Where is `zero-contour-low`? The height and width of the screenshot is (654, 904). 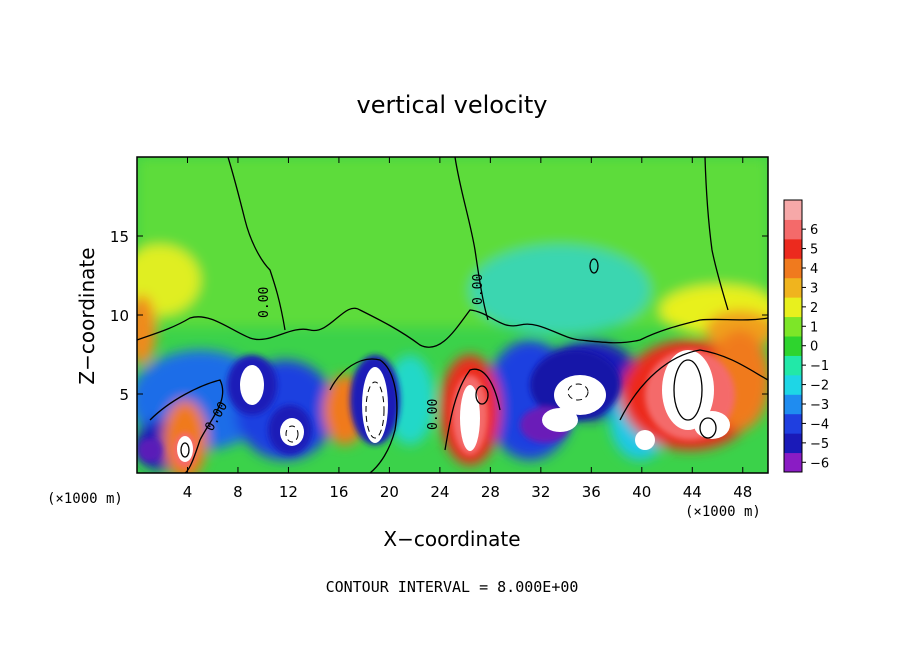 zero-contour-low is located at coordinates (452, 327).